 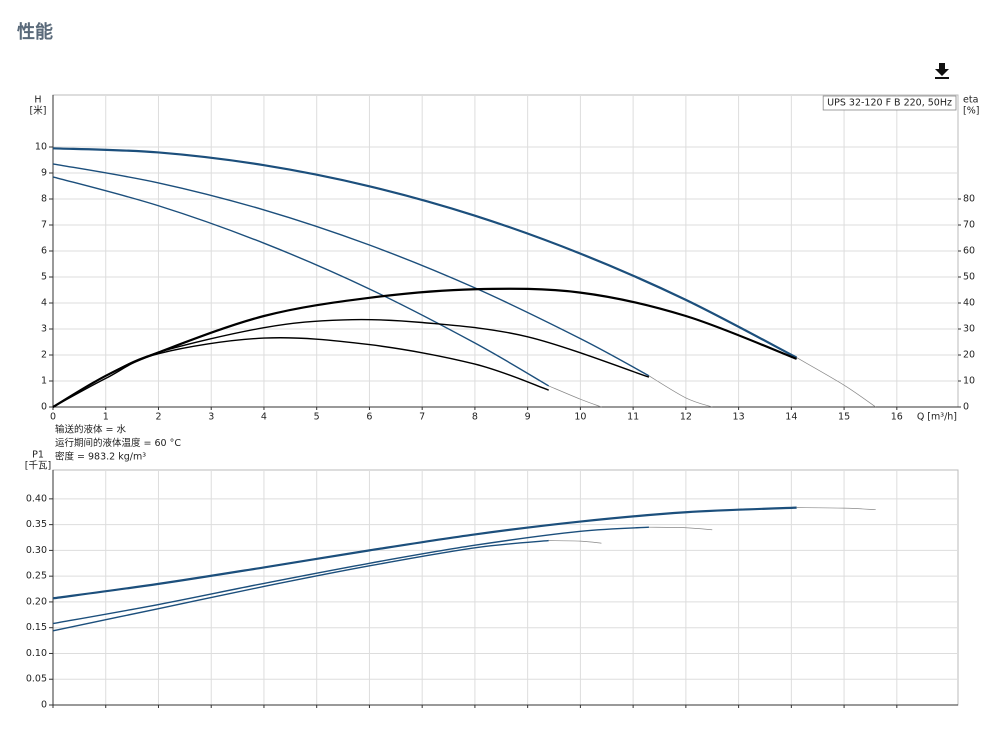 I want to click on x-tick-label: 11, so click(x=633, y=417).